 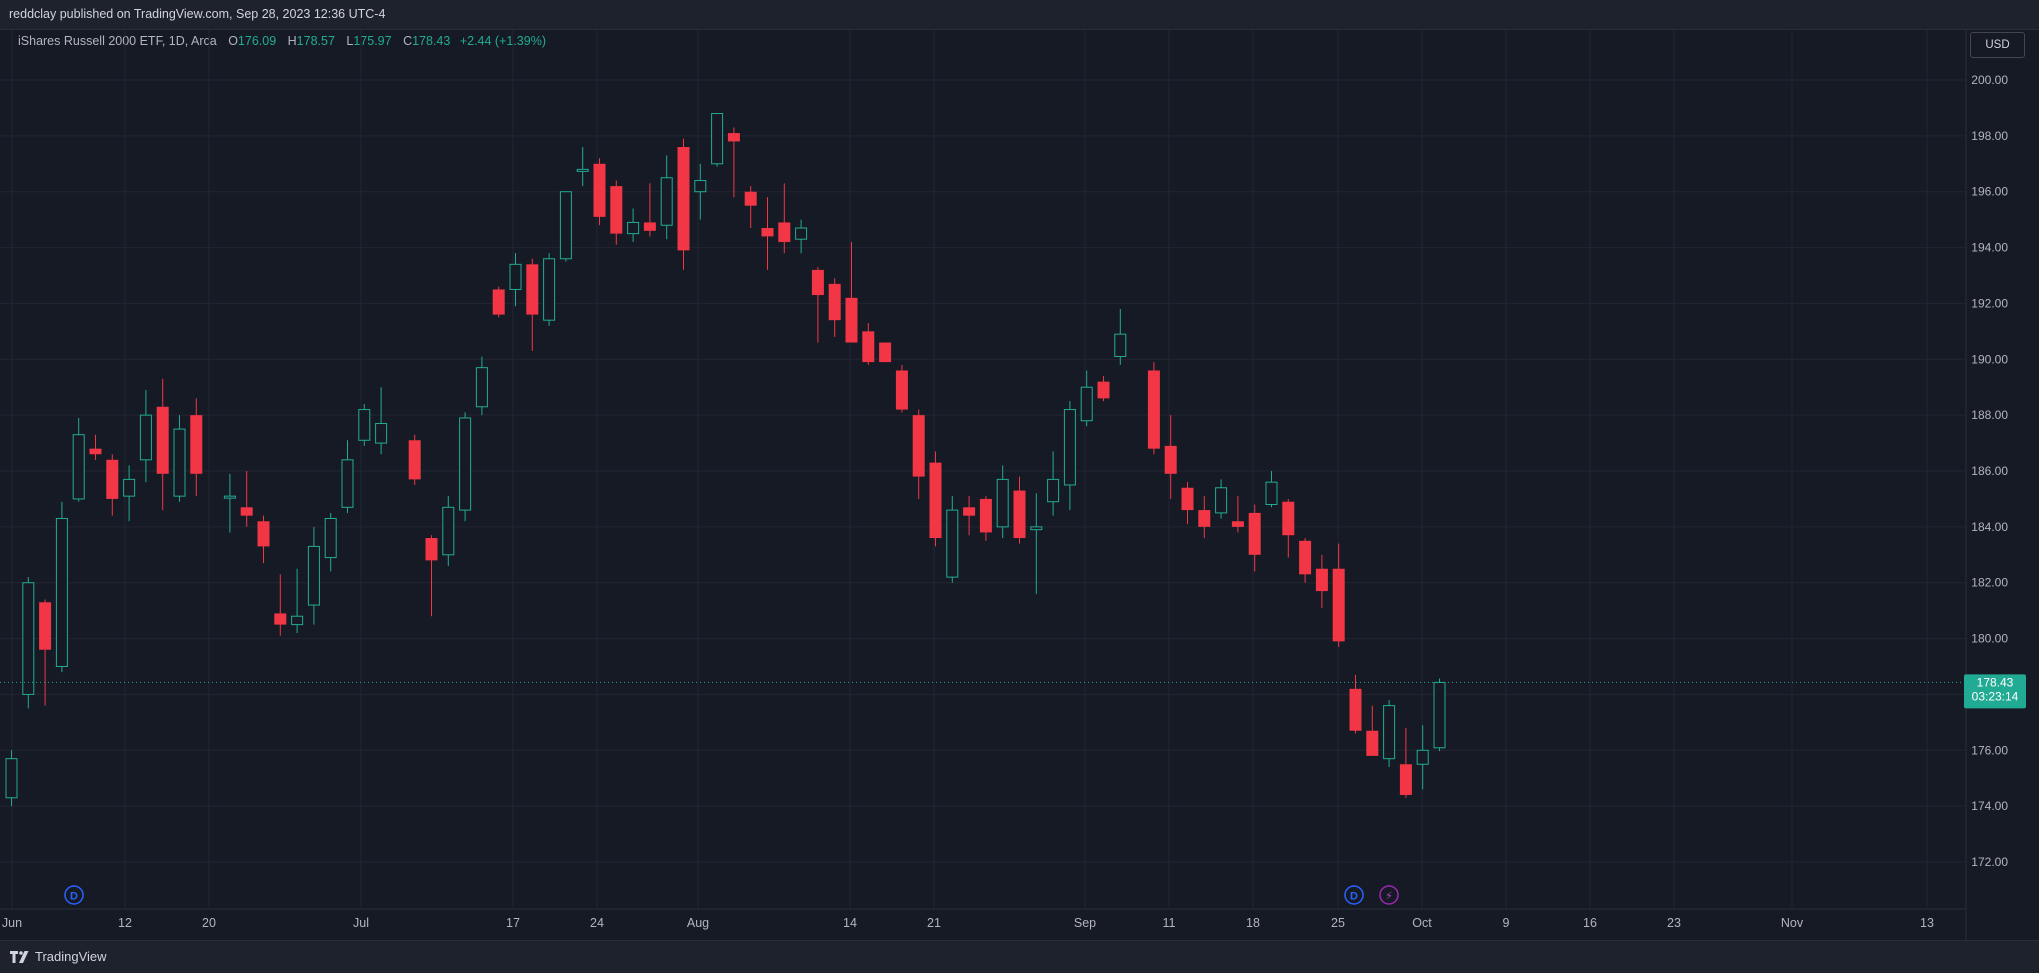 I want to click on y-tick-label: 196.00, so click(x=1989, y=192).